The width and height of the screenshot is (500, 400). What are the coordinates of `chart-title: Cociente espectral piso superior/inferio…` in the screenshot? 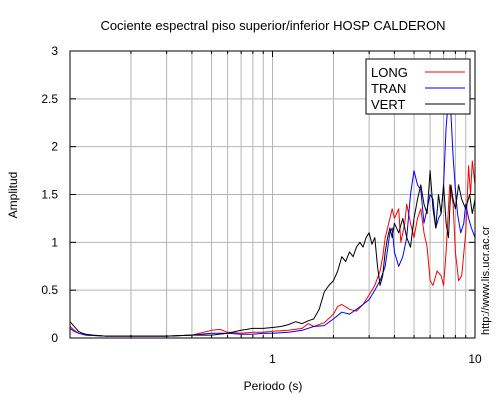 It's located at (272, 25).